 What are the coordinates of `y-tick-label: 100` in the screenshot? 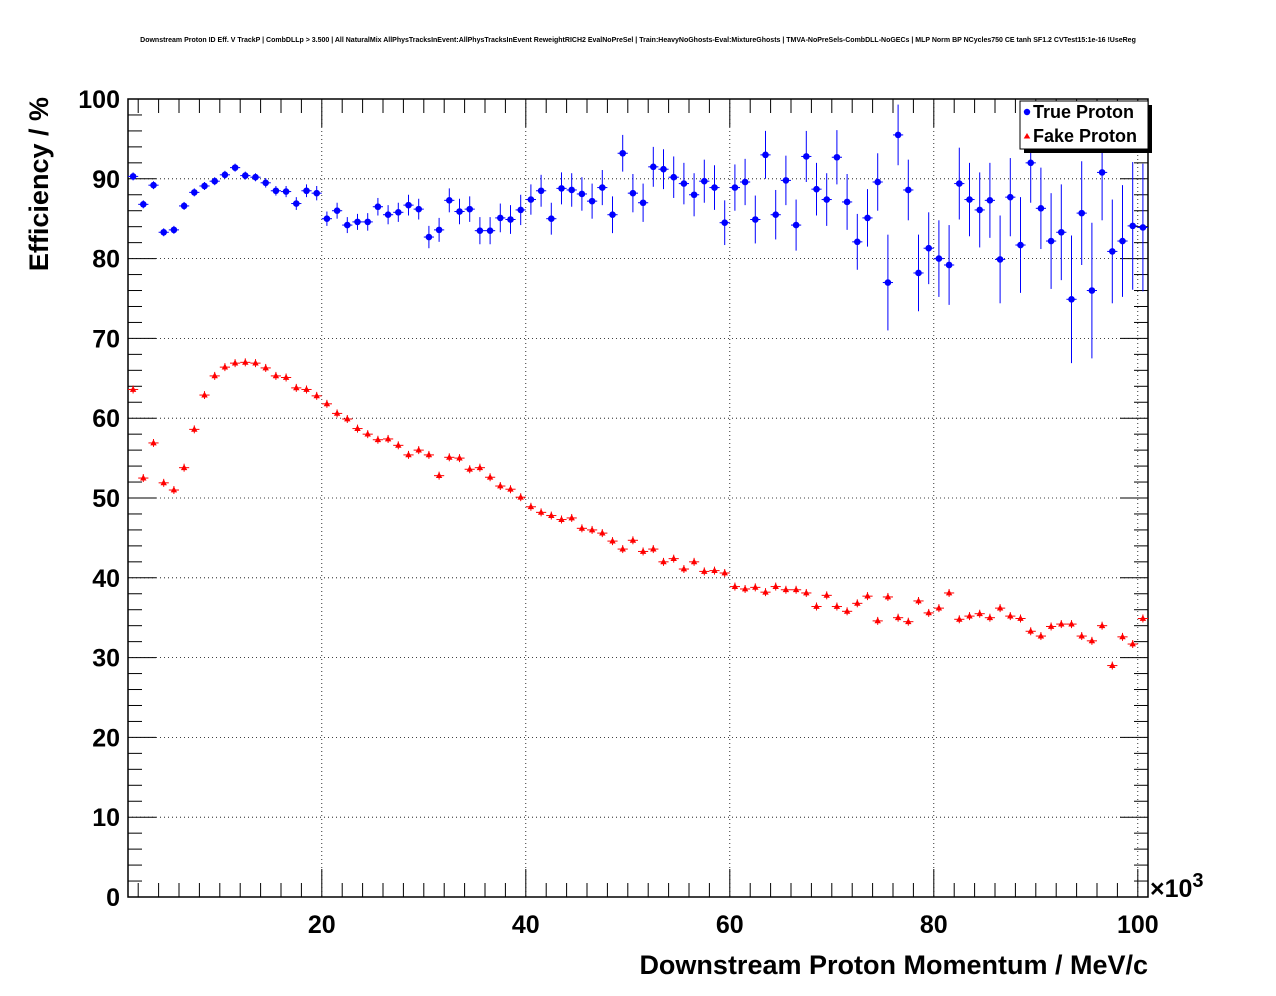 It's located at (99, 100).